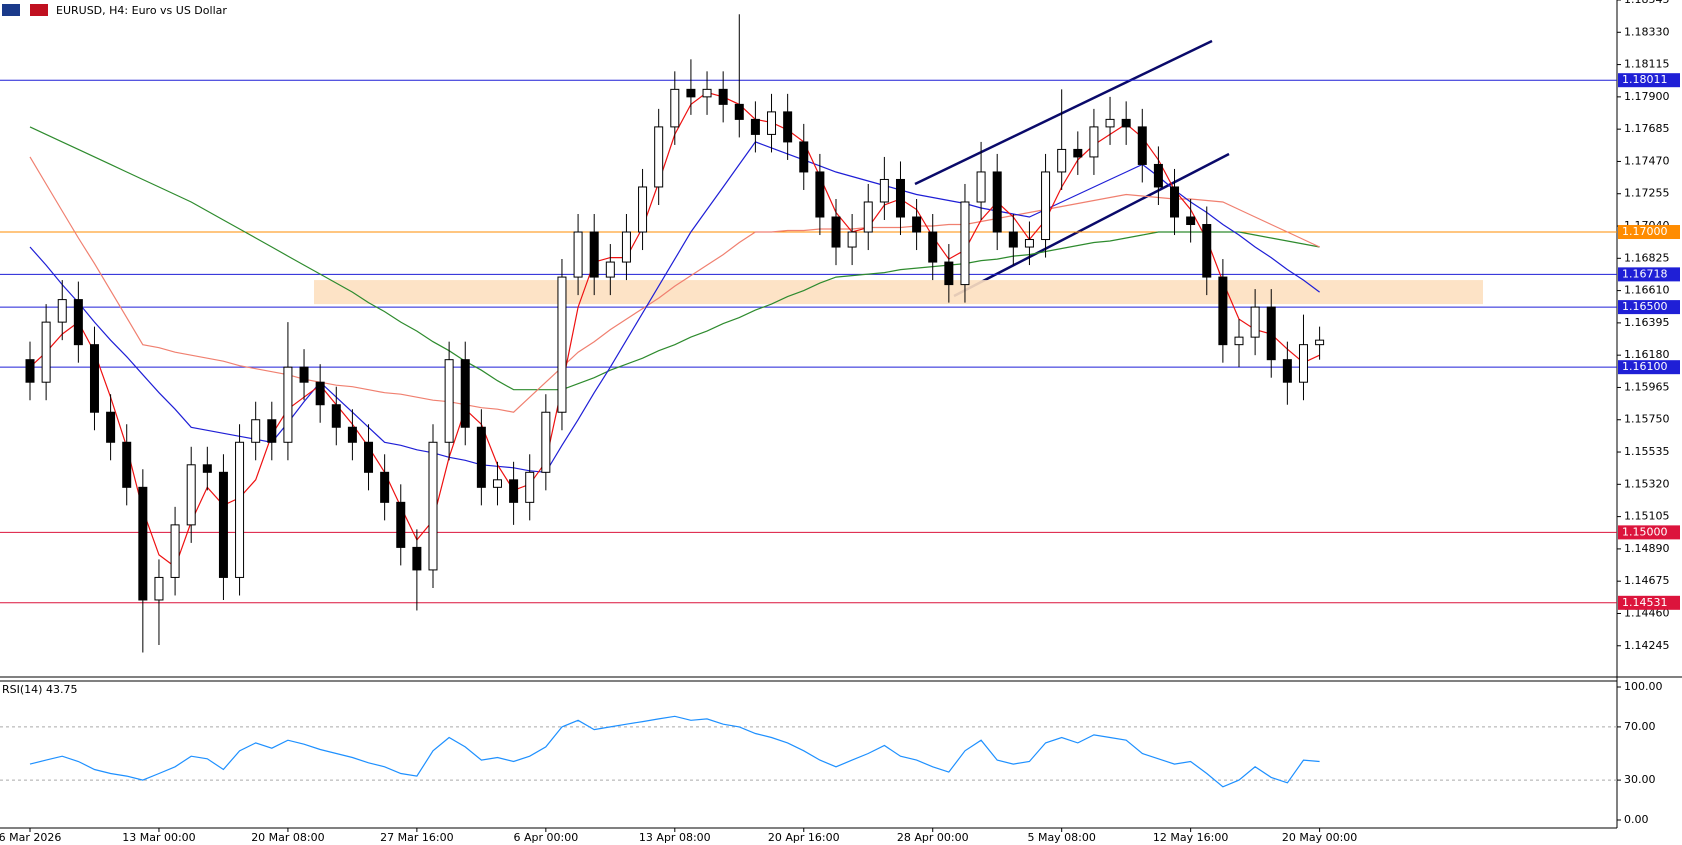 The height and width of the screenshot is (845, 1682). What do you see at coordinates (1645, 79) in the screenshot?
I see `price-level-label: 1.18011` at bounding box center [1645, 79].